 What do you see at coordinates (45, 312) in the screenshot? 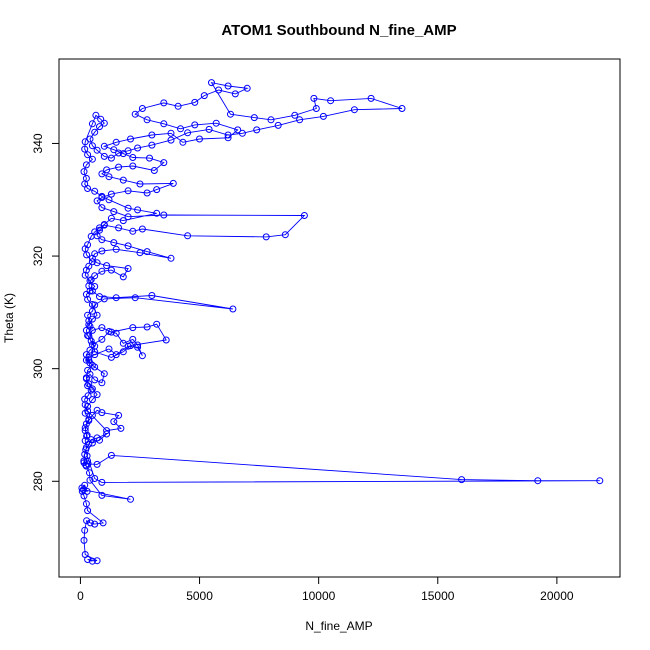
I see `y-axis: 280 300 320 340` at bounding box center [45, 312].